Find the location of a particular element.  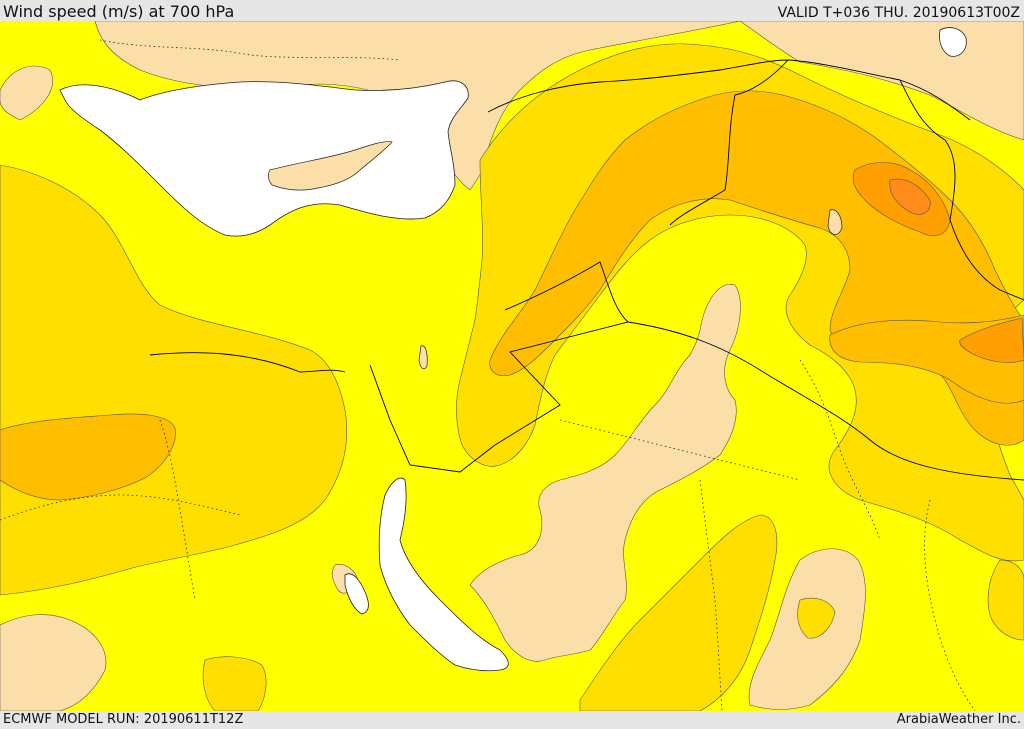

sea-red-sea is located at coordinates (443, 574).